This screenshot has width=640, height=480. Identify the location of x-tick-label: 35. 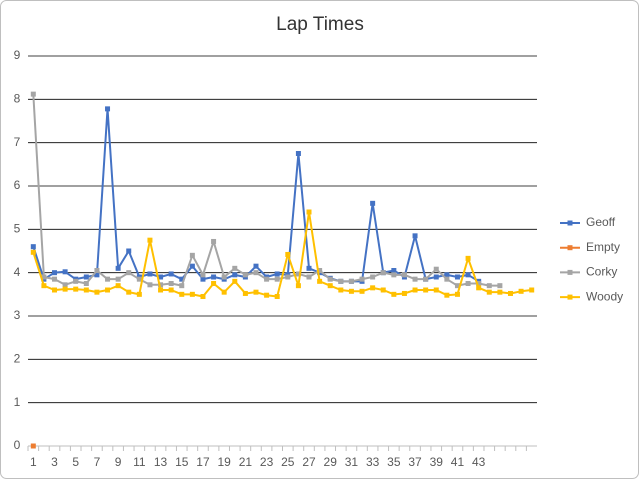
(394, 462).